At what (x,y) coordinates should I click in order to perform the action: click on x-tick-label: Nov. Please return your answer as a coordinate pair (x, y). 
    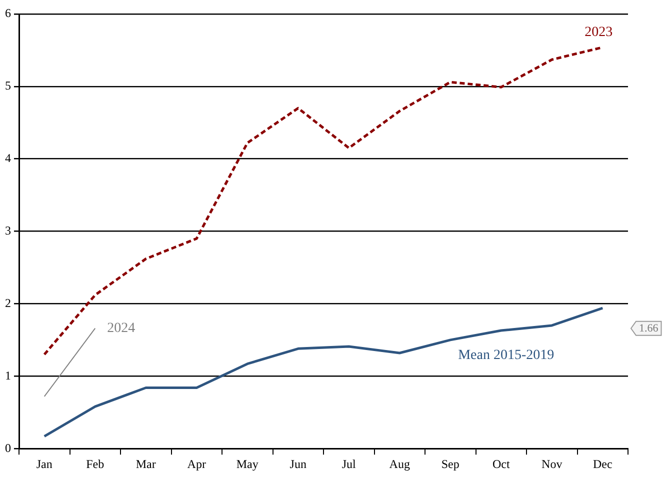
    Looking at the image, I should click on (552, 463).